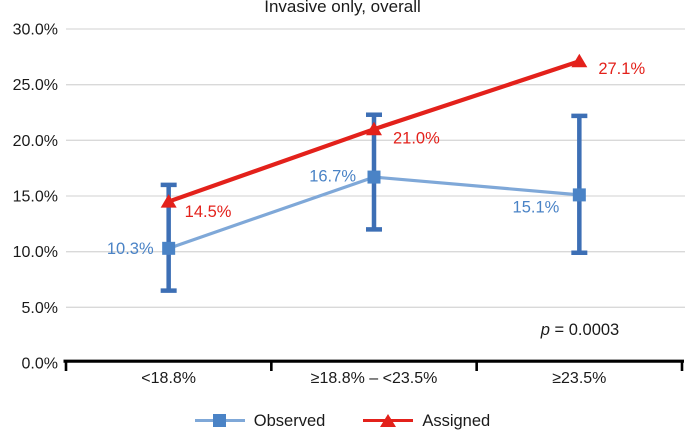  I want to click on y-axis-tick-label: 25.0%, so click(35, 85).